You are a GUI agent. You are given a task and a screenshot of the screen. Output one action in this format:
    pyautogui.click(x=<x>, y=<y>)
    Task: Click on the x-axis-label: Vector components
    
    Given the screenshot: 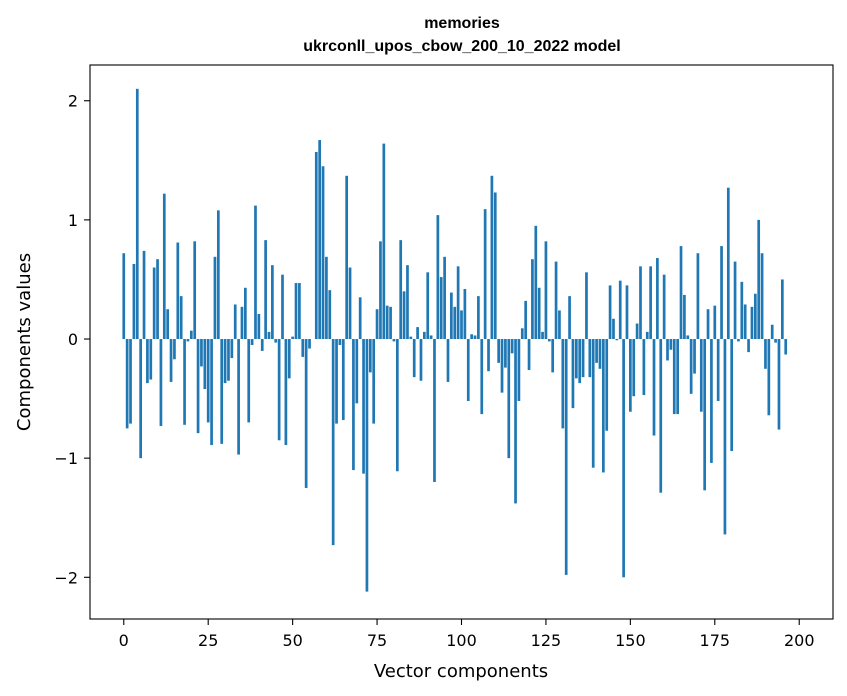 What is the action you would take?
    pyautogui.click(x=461, y=671)
    